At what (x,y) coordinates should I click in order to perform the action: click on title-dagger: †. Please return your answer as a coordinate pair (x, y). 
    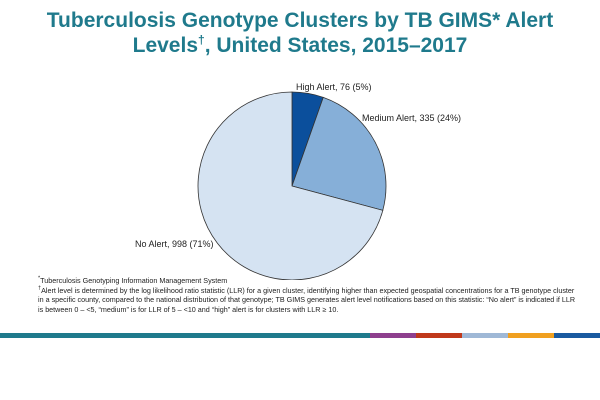
    Looking at the image, I should click on (201, 40).